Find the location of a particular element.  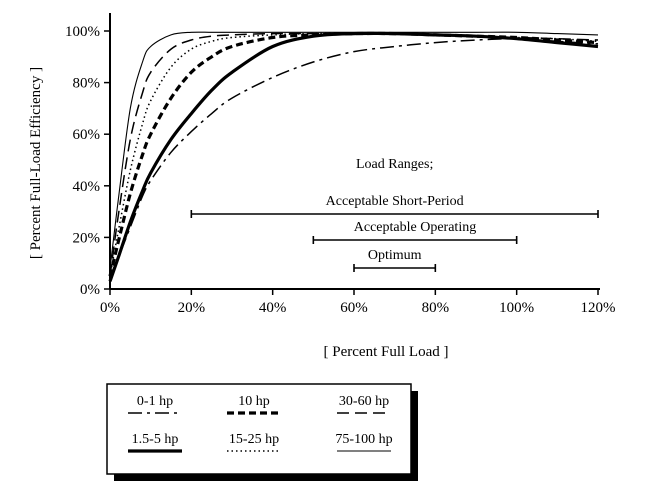

range-label: Acceptable Short-Period is located at coordinates (395, 201).